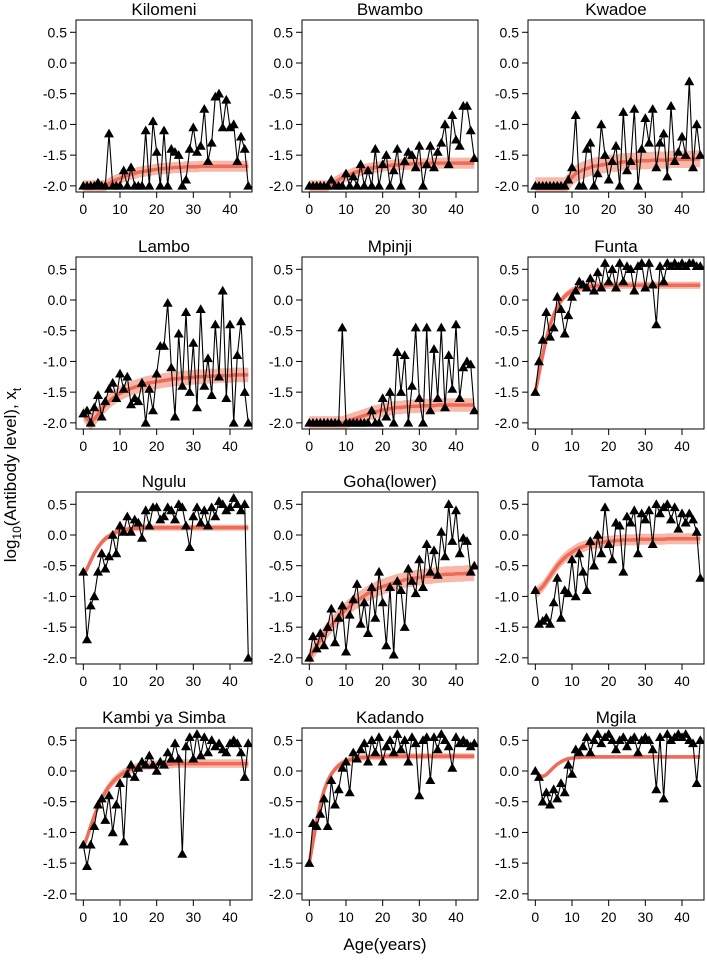  What do you see at coordinates (617, 767) in the screenshot?
I see `fit-line` at bounding box center [617, 767].